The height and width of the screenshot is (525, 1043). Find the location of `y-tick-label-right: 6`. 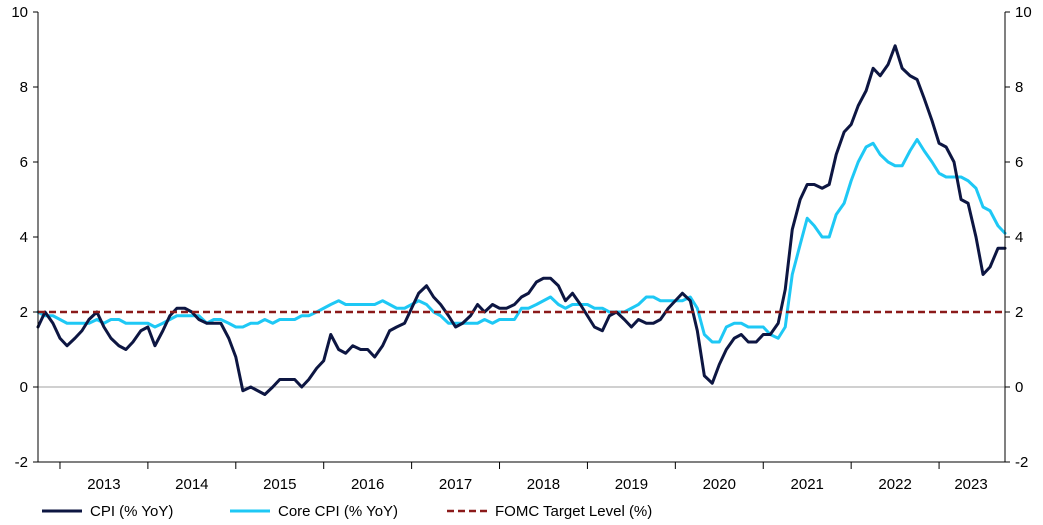

y-tick-label-right: 6 is located at coordinates (1019, 162).